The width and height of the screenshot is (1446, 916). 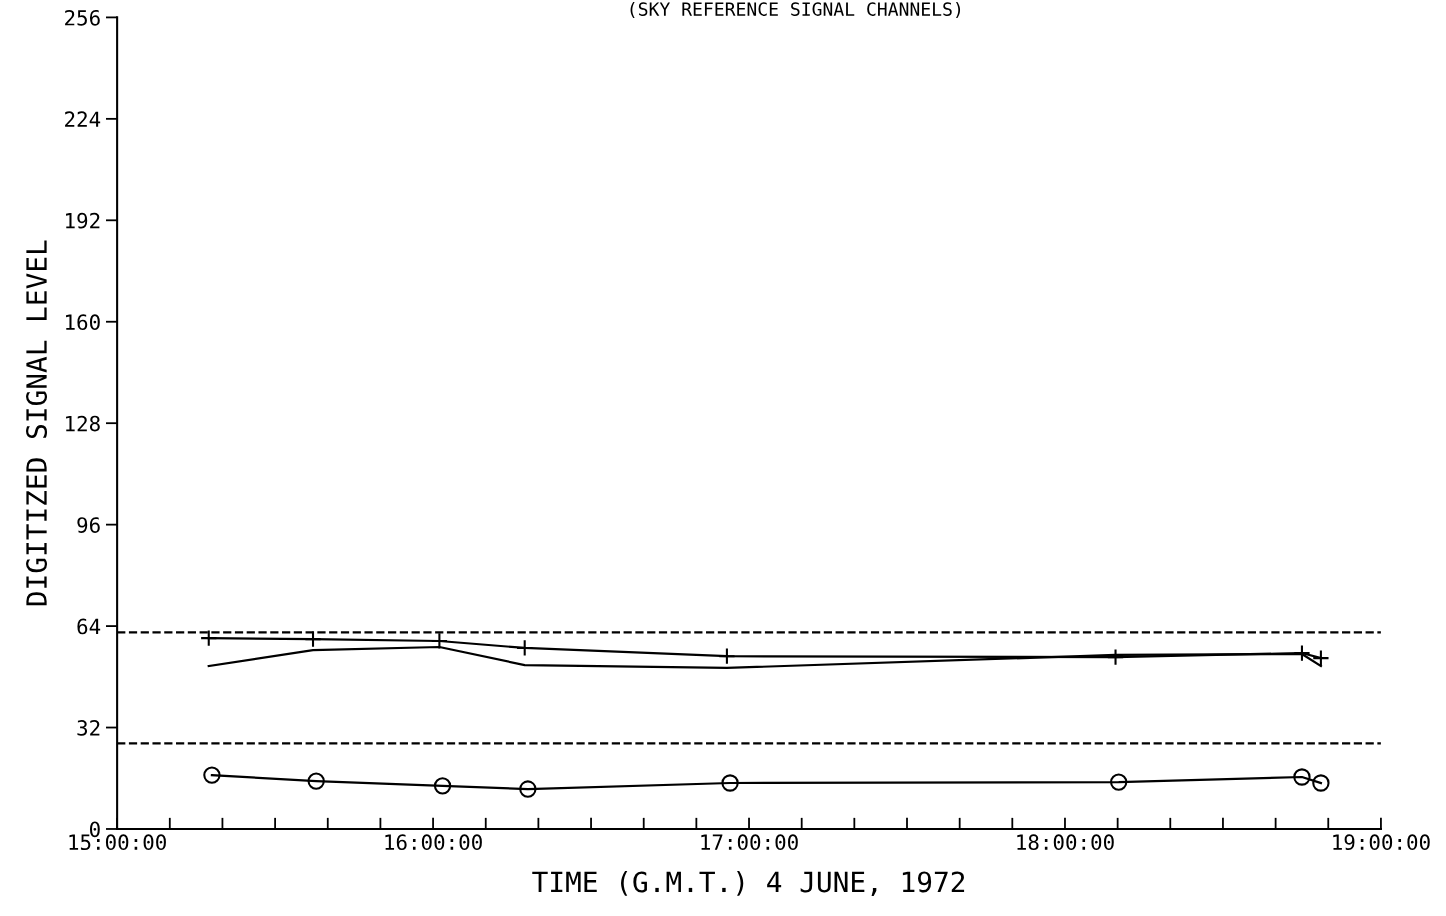 I want to click on y-axis-title: DIGITIZED SIGNAL LEVEL, so click(x=37, y=423).